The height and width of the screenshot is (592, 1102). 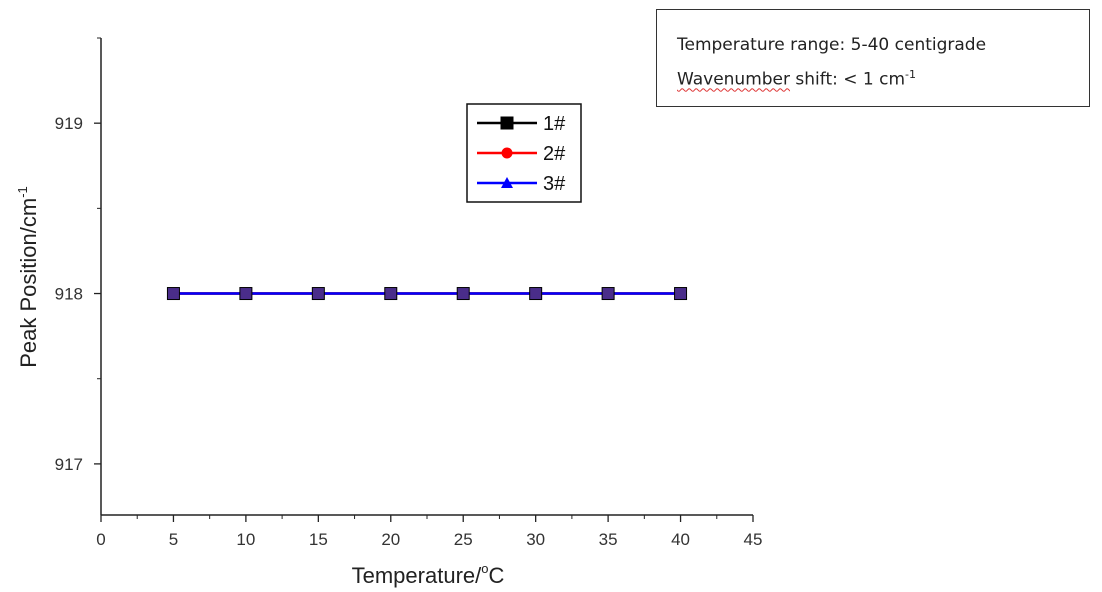 What do you see at coordinates (554, 154) in the screenshot?
I see `legend-label-2: 2#` at bounding box center [554, 154].